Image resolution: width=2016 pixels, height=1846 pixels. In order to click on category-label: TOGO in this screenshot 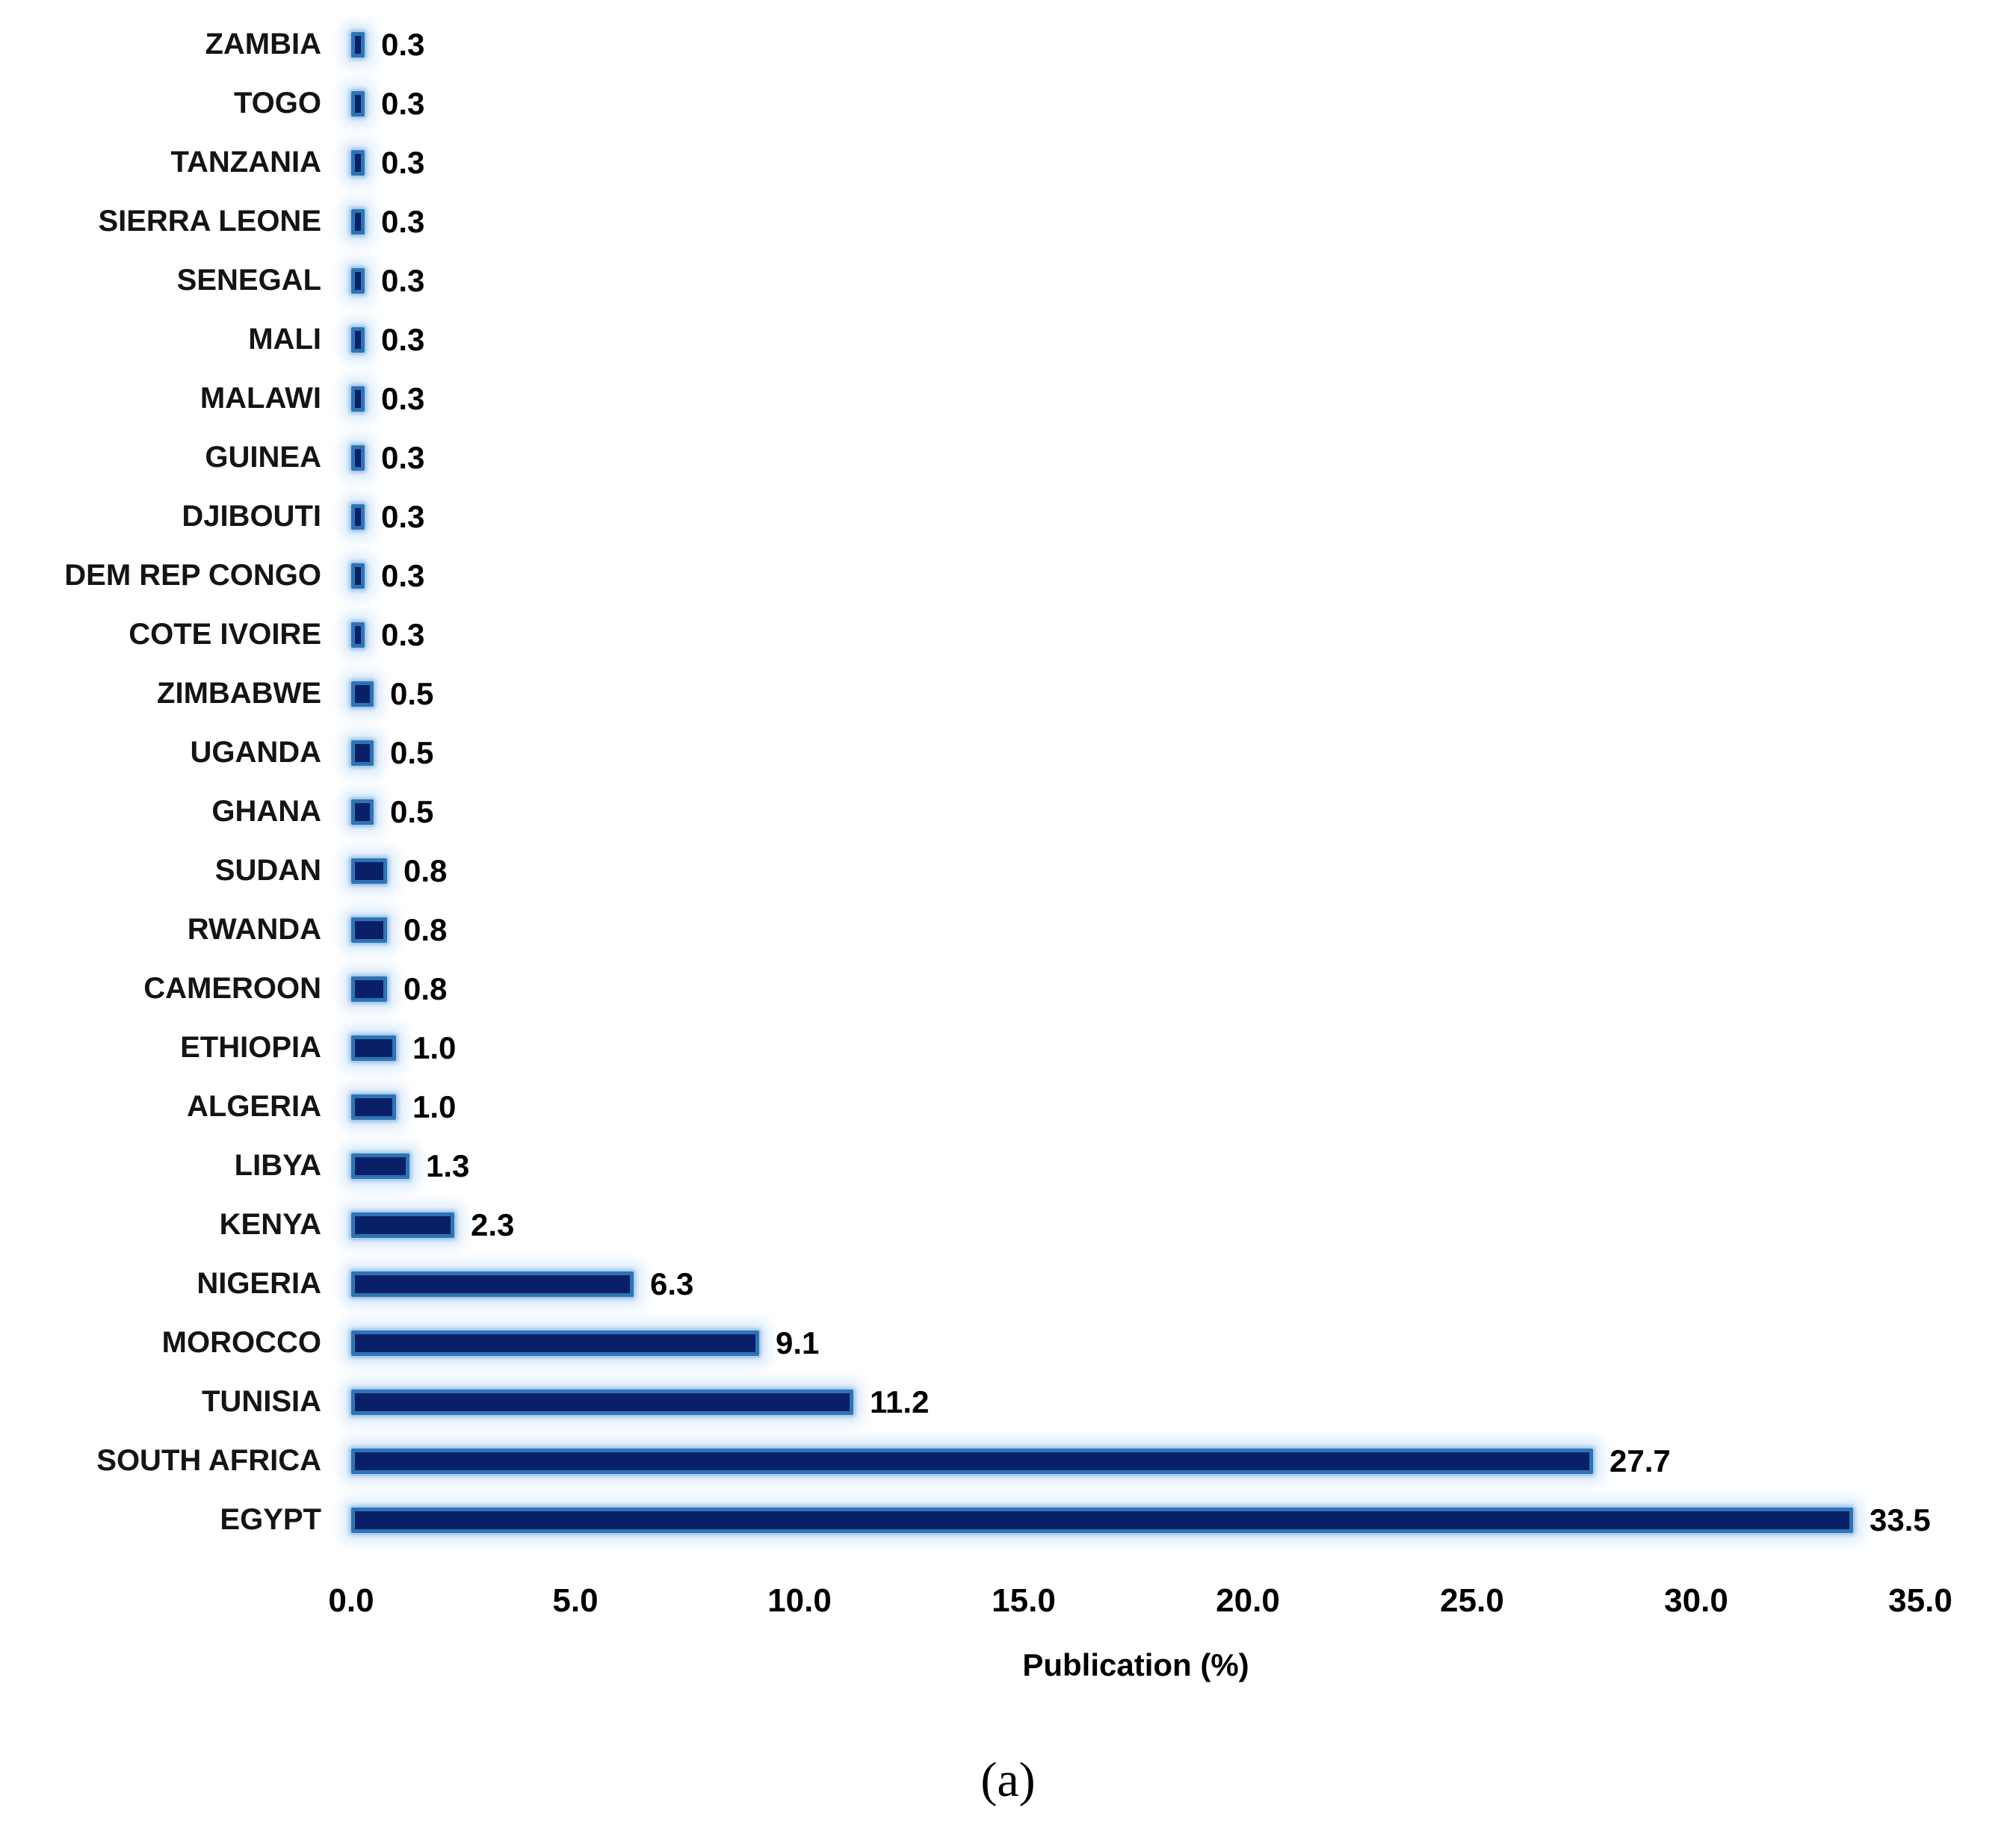, I will do `click(277, 103)`.